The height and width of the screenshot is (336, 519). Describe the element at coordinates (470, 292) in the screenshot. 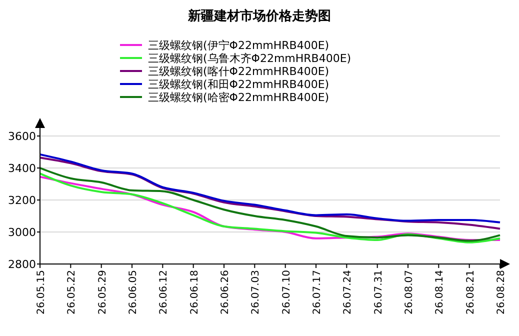

I see `x-tick-label: 26.08.21` at that location.